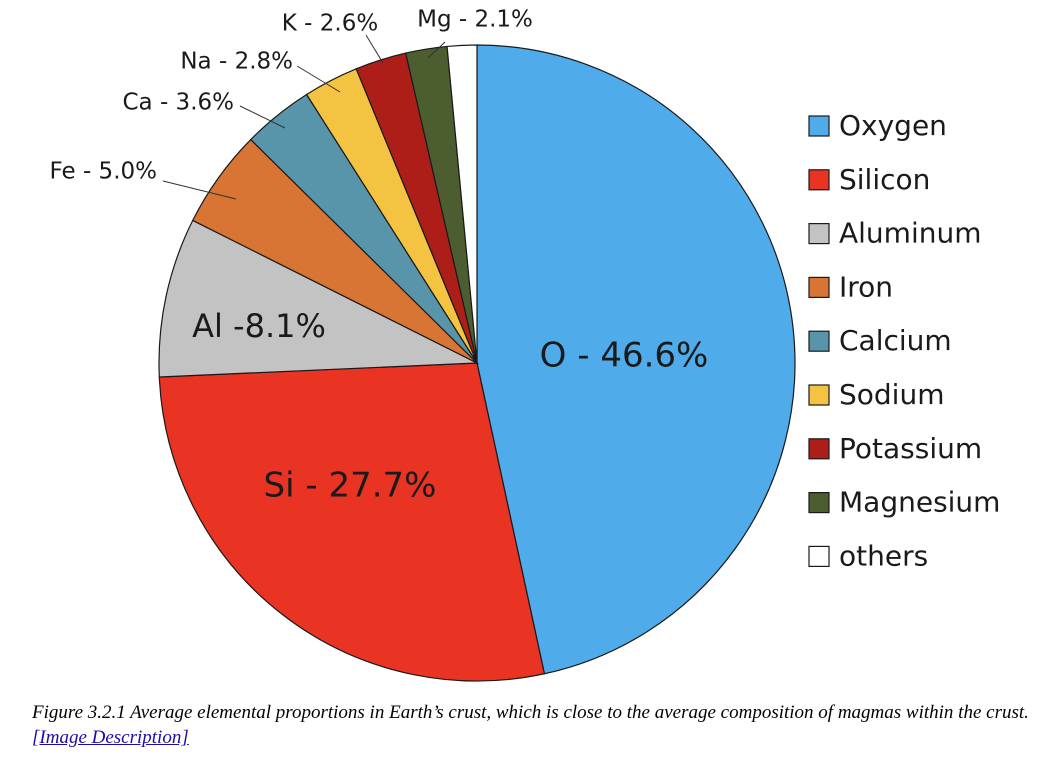 Image resolution: width=1058 pixels, height=778 pixels. Describe the element at coordinates (103, 172) in the screenshot. I see `slice-label-iron: Fe - 5.0%` at that location.